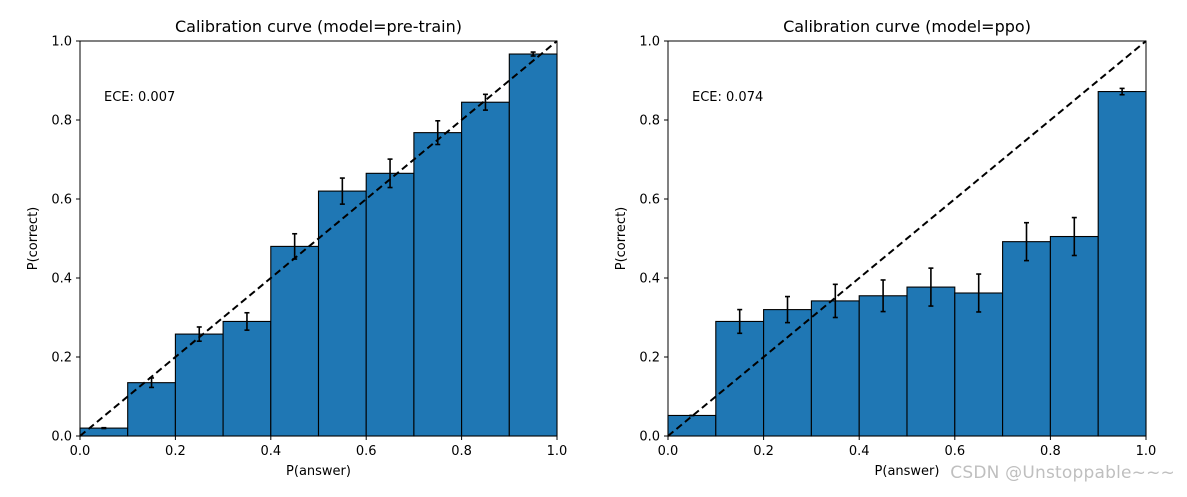 The width and height of the screenshot is (1187, 497). Describe the element at coordinates (557, 451) in the screenshot. I see `xtick-label-pretrain-5: 1.0` at that location.